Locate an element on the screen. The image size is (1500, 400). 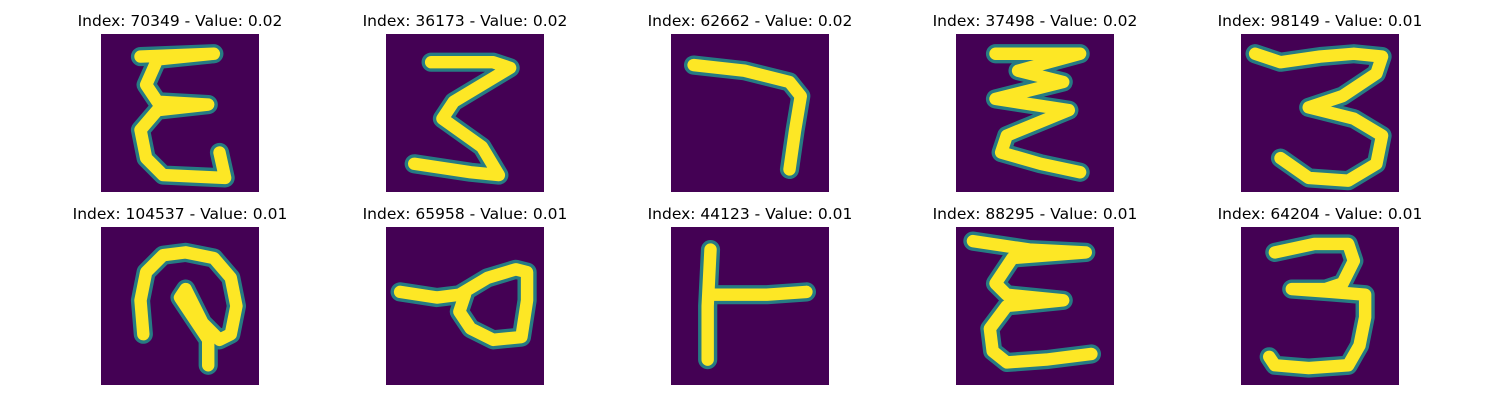
z-zigzag-glyph is located at coordinates (465, 113).